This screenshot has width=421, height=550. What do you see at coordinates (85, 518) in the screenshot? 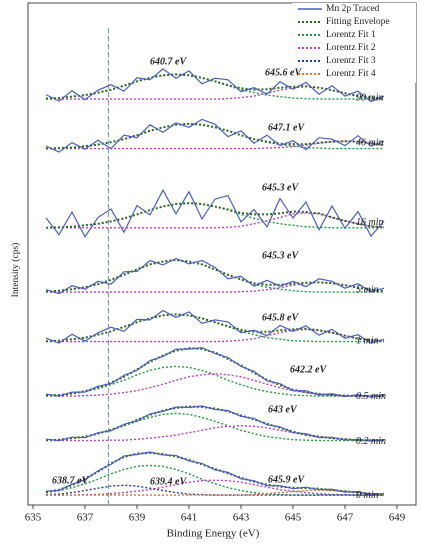
I see `x-tick-label: 637` at bounding box center [85, 518].